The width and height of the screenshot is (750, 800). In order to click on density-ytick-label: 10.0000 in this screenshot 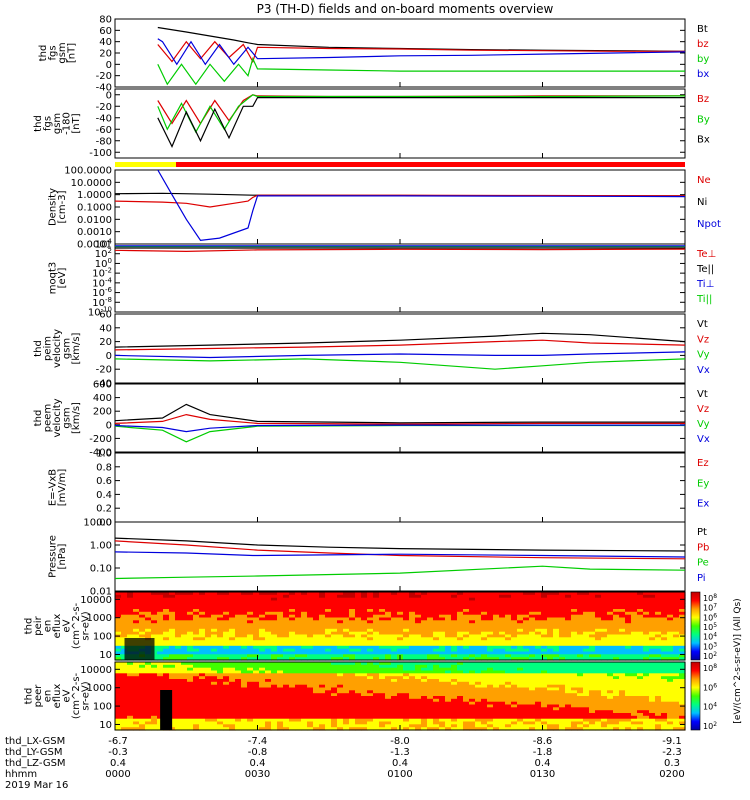, I will do `click(91, 183)`.